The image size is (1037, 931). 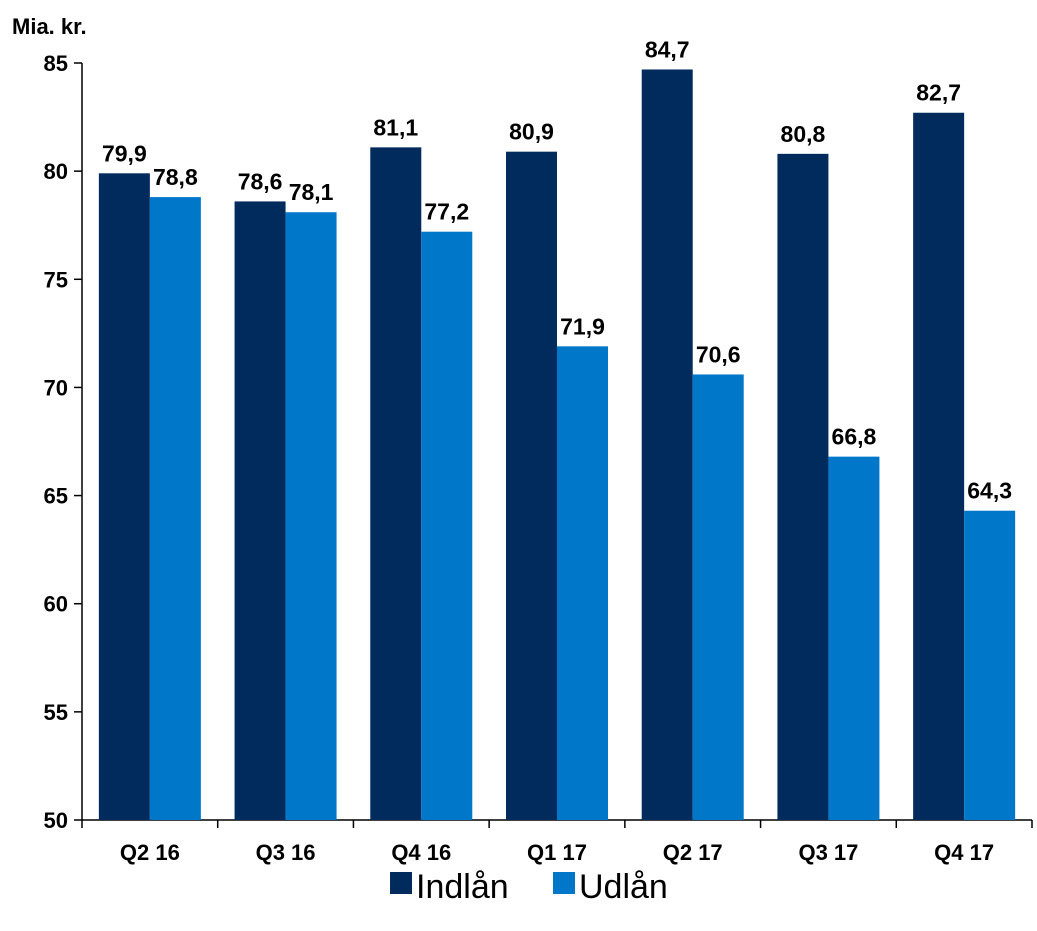 What do you see at coordinates (989, 491) in the screenshot?
I see `data-label: 64,3` at bounding box center [989, 491].